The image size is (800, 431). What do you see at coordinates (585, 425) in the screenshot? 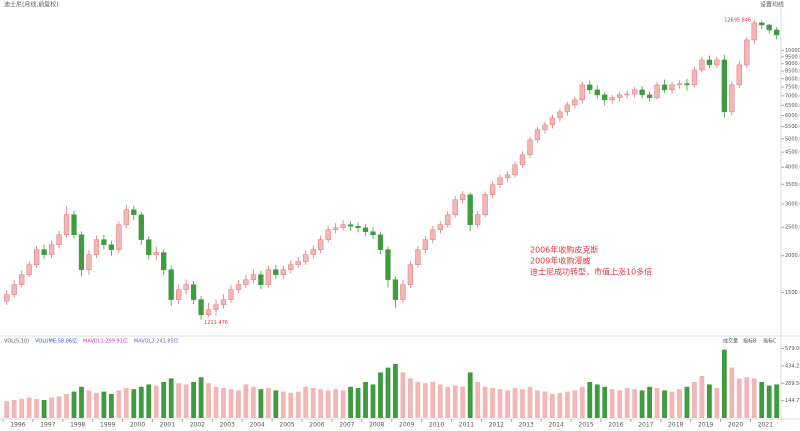
I see `x-tick-label: 2015` at bounding box center [585, 425].